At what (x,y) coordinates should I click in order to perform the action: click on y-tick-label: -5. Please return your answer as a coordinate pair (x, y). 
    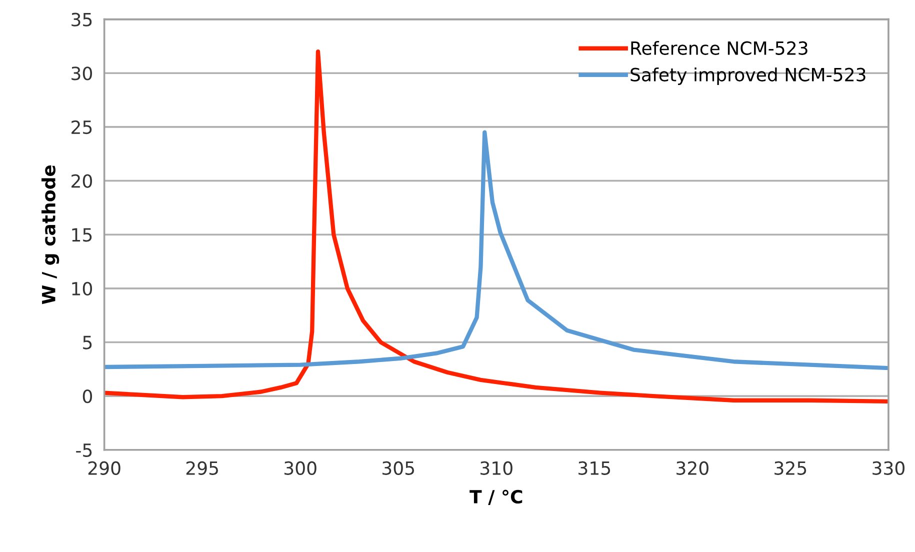
    Looking at the image, I should click on (84, 450).